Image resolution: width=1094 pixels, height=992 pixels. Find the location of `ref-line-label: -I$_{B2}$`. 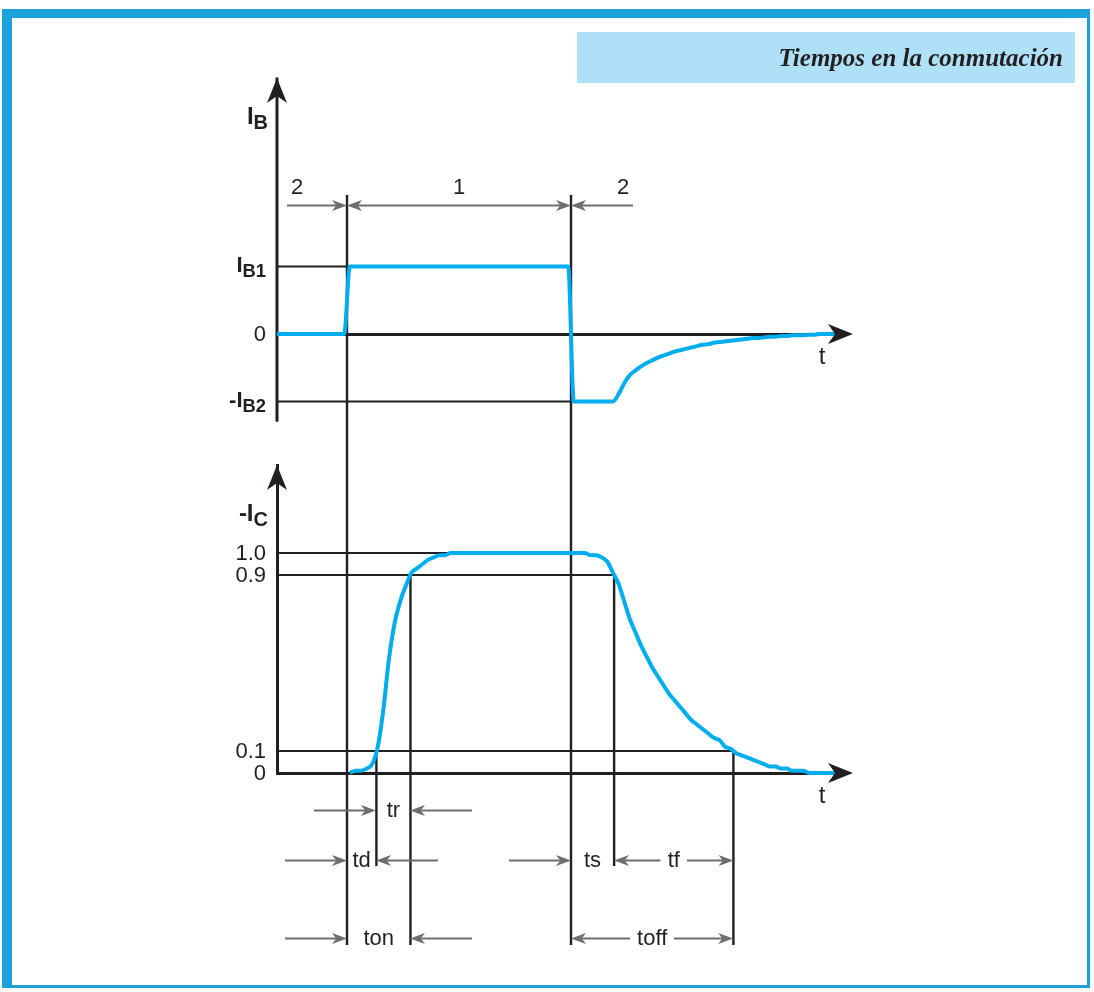

ref-line-label: -I$_{B2}$ is located at coordinates (247, 401).